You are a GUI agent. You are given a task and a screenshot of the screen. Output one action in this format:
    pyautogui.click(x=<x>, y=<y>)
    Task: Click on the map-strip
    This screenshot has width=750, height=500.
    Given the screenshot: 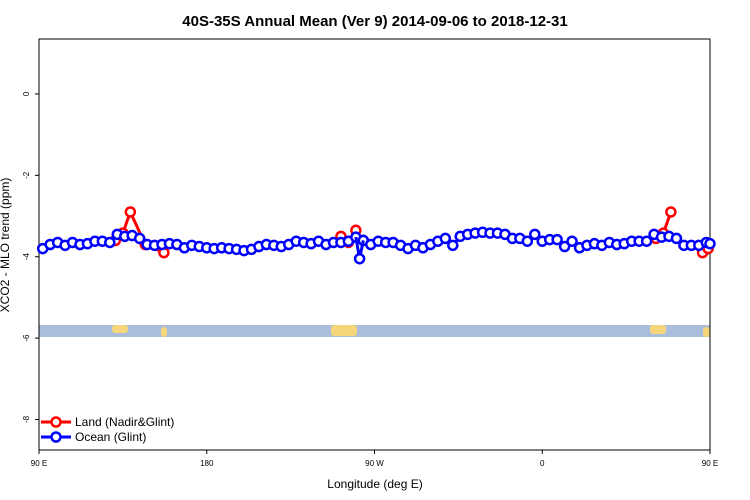 What is the action you would take?
    pyautogui.click(x=374, y=331)
    